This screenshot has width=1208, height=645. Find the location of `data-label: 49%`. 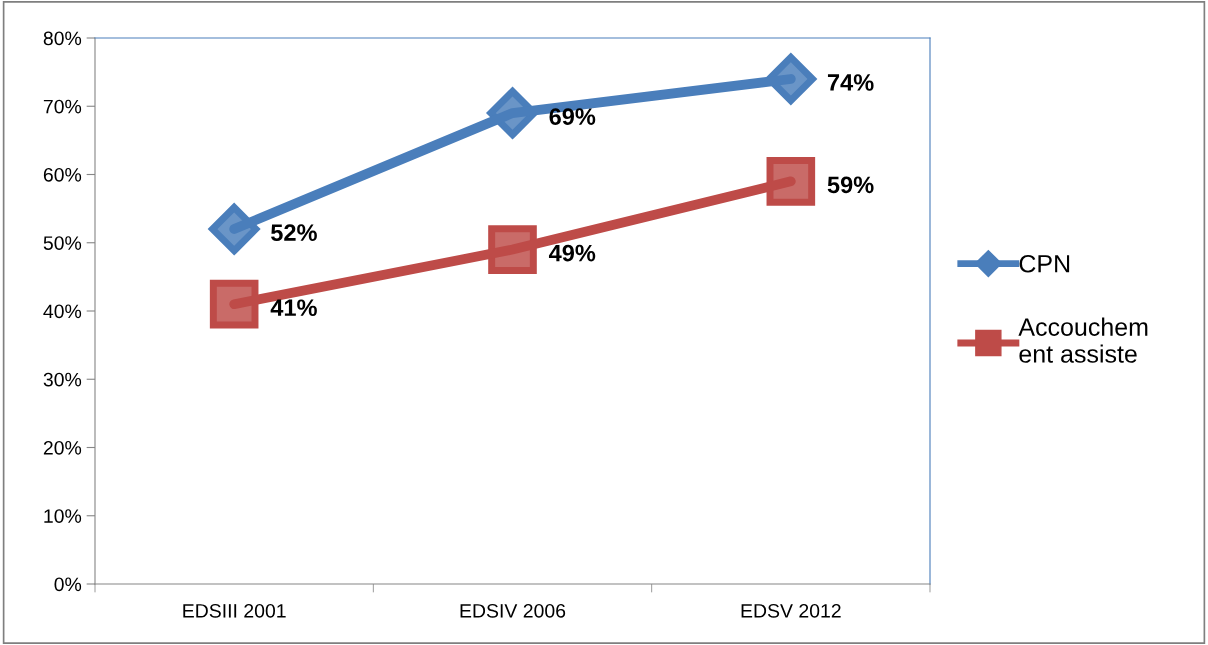

data-label: 49% is located at coordinates (572, 253).